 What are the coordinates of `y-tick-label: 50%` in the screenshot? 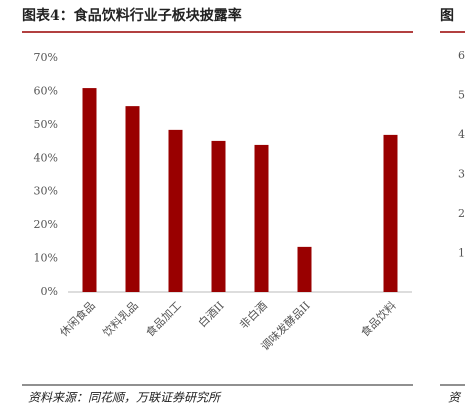 It's located at (46, 124).